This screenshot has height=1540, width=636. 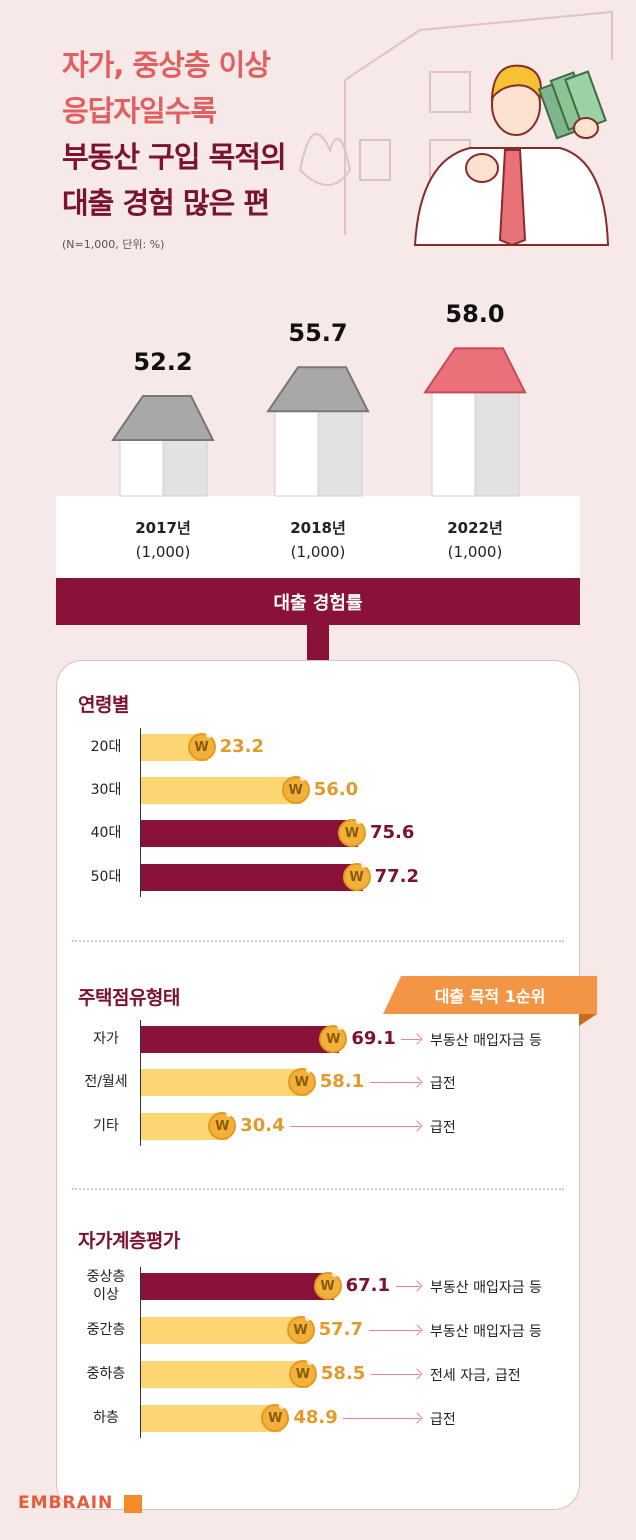 I want to click on bar-value-label: 69.1, so click(x=373, y=1038).